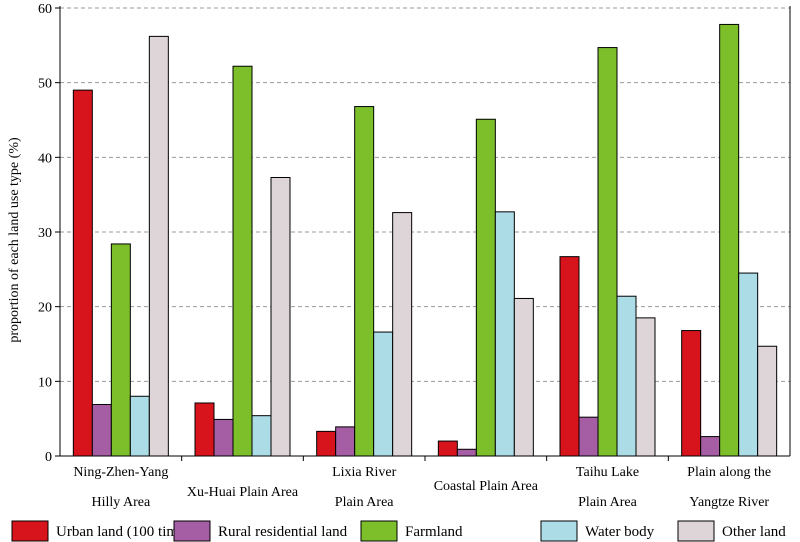  I want to click on legend-label: Urban land (100 times), so click(126, 532).